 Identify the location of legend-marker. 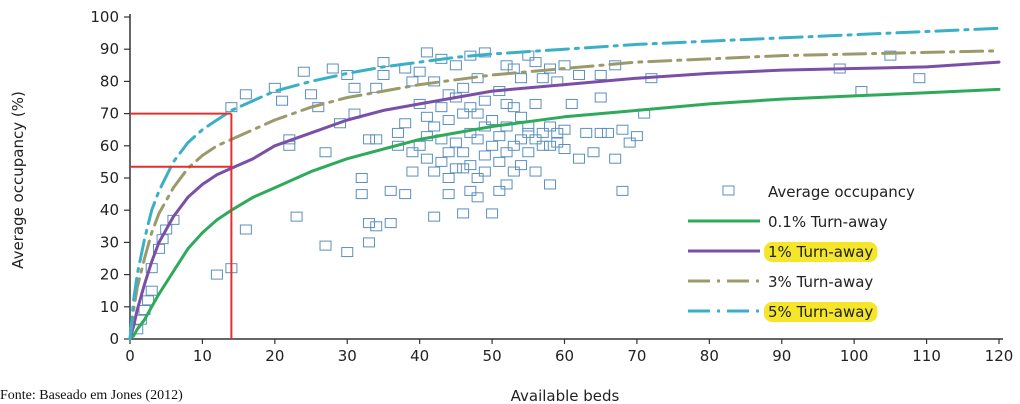
(728, 190).